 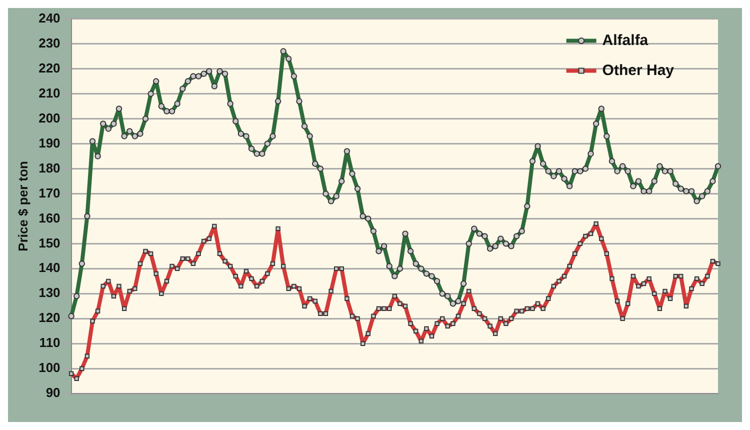 What do you see at coordinates (49, 68) in the screenshot?
I see `y-tick-label: 220` at bounding box center [49, 68].